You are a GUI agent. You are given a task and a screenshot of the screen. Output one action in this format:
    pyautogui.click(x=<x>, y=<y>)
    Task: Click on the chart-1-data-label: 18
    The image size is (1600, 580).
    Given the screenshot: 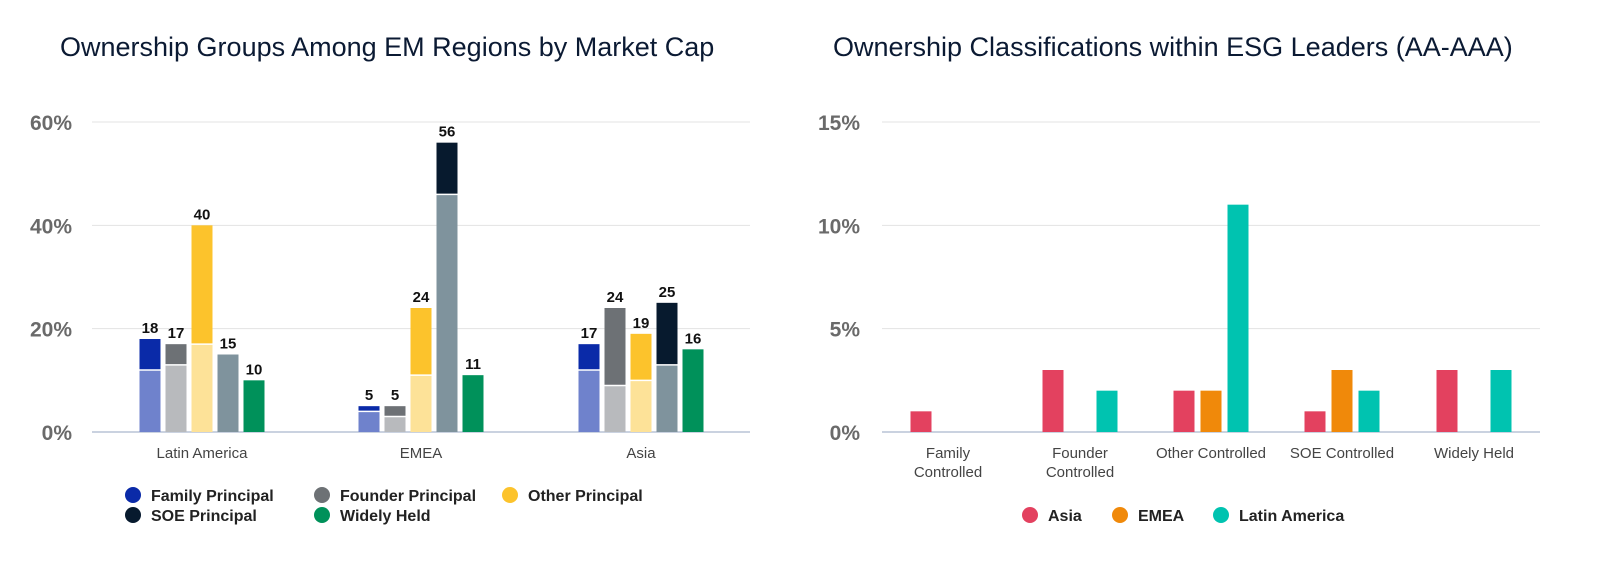 What is the action you would take?
    pyautogui.click(x=150, y=328)
    